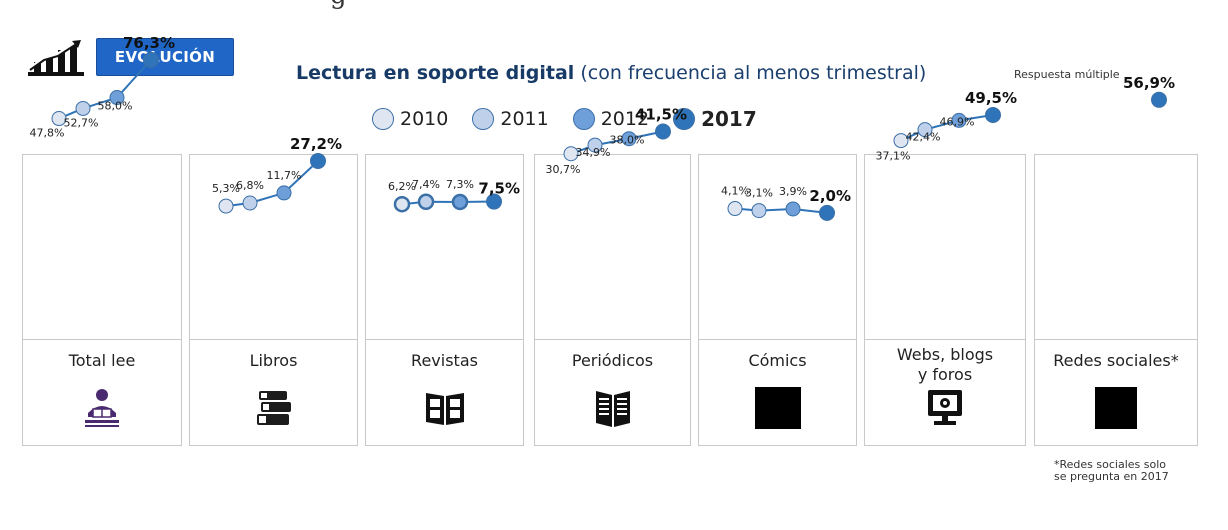  I want to click on social-icon, so click(1116, 408).